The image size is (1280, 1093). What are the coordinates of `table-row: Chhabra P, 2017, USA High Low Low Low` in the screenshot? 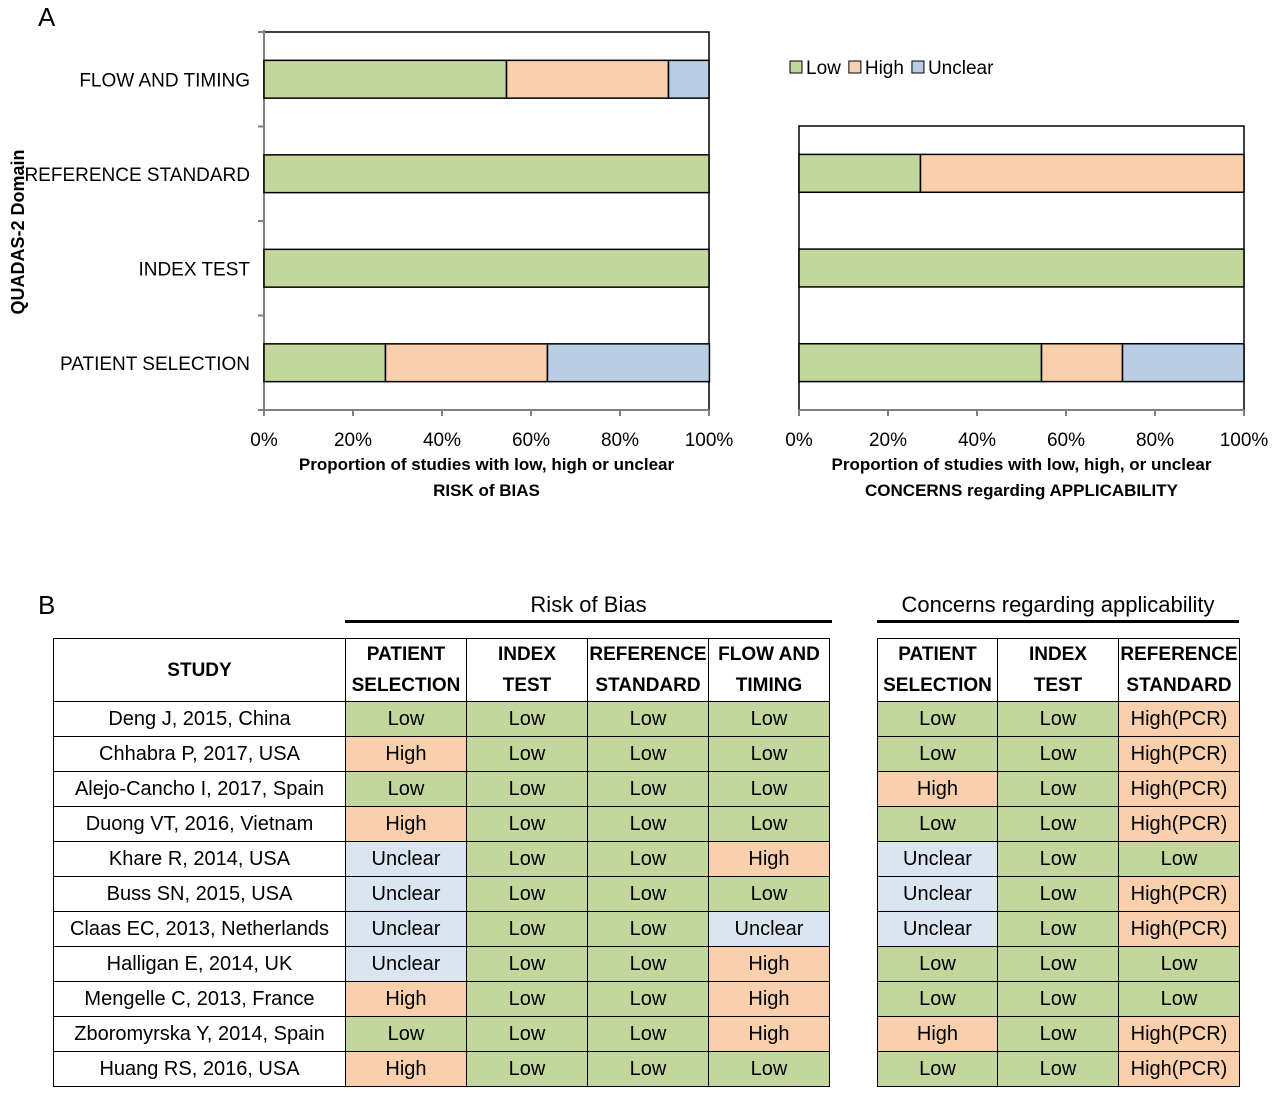 It's located at (441, 754).